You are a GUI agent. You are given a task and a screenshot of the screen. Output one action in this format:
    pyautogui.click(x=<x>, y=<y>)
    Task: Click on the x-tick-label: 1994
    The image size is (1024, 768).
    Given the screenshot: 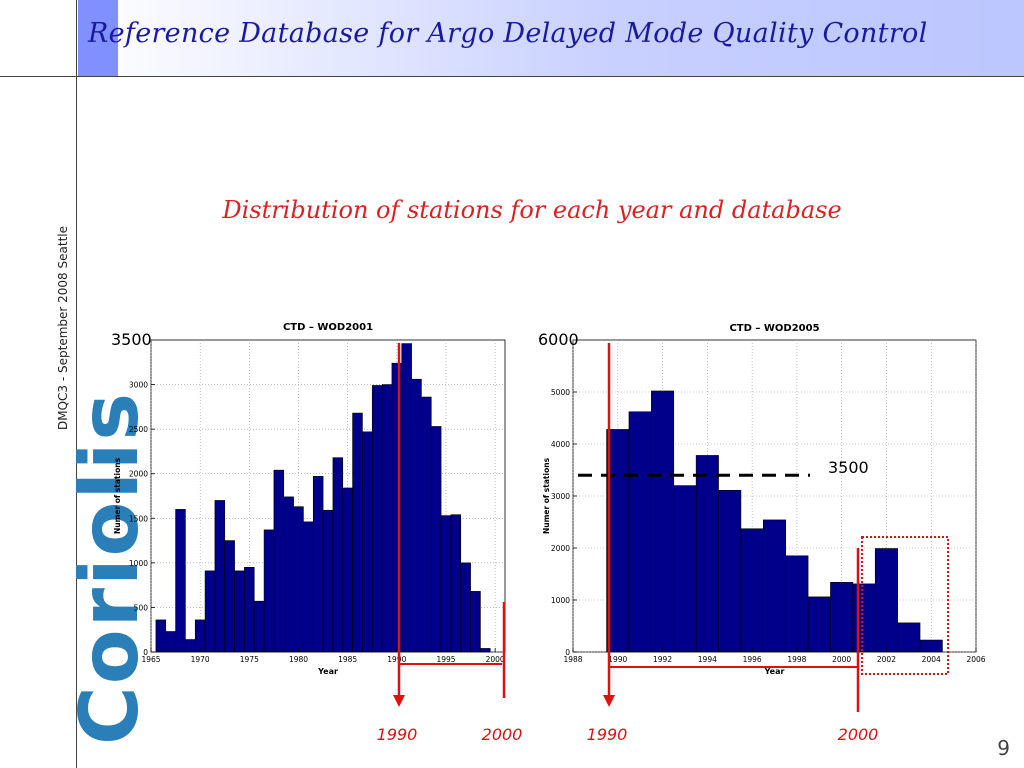 What is the action you would take?
    pyautogui.click(x=707, y=659)
    